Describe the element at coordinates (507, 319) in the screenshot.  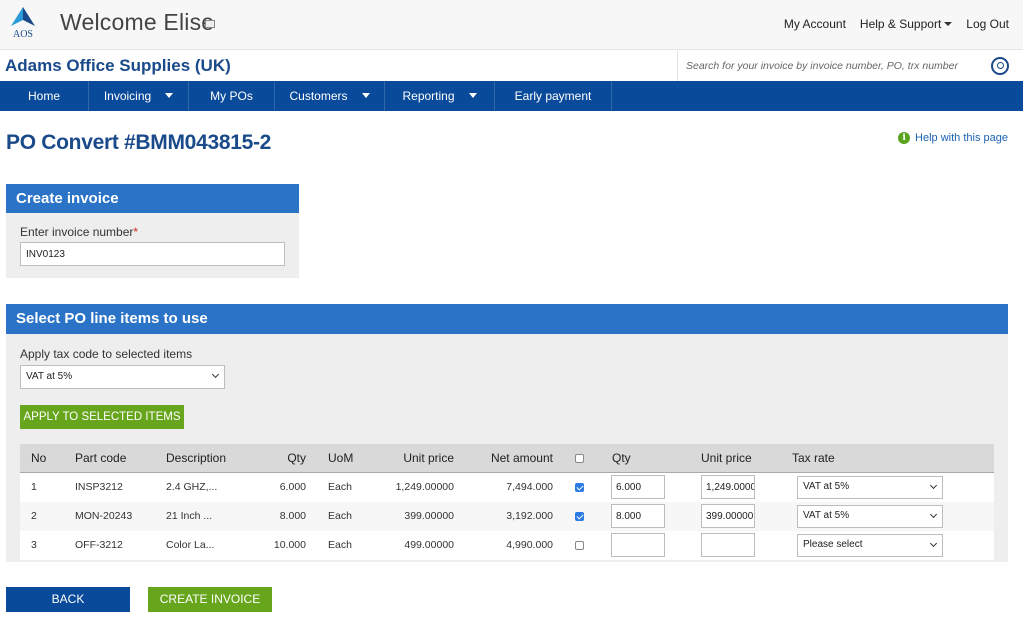
I see `po-lines-heading: Select PO line items to use` at that location.